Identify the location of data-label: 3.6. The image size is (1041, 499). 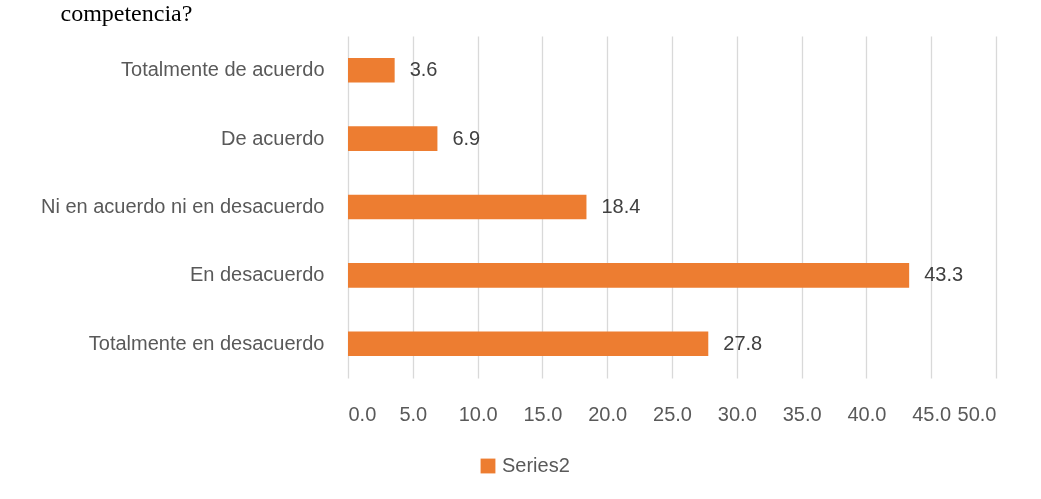
(423, 69).